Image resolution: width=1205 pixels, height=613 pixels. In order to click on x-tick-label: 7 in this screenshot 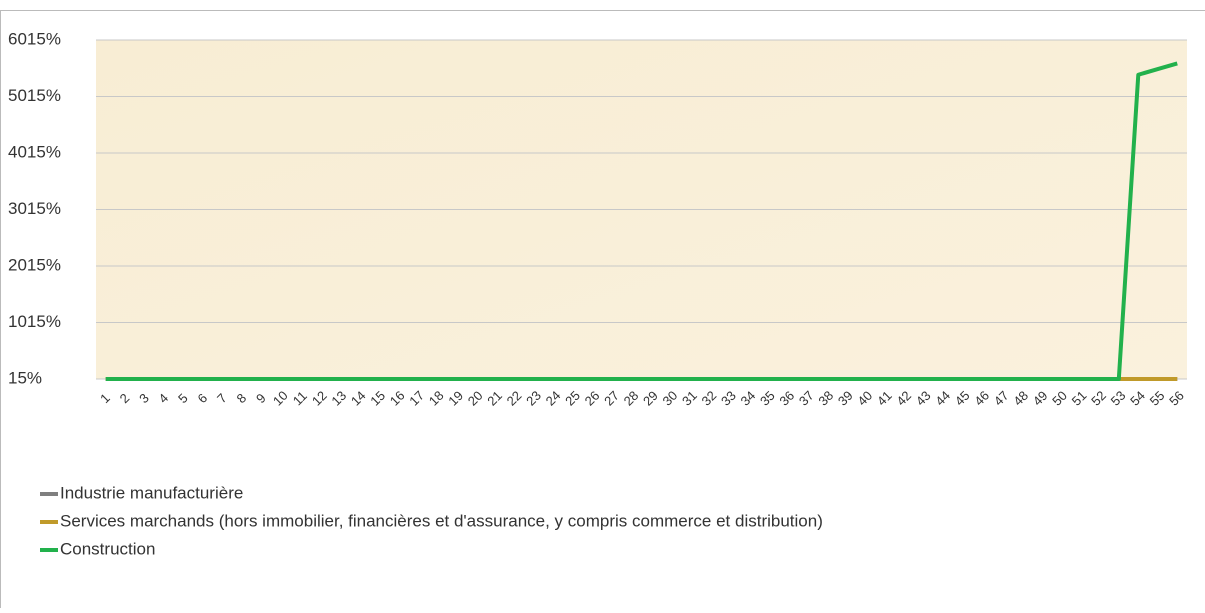, I will do `click(222, 398)`.